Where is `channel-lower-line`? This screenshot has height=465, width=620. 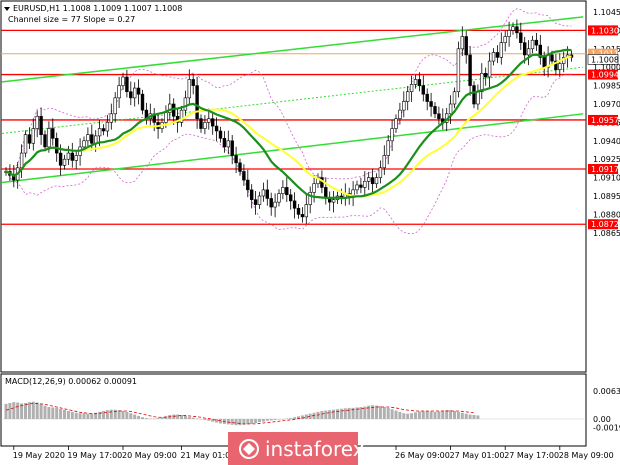 channel-lower-line is located at coordinates (292, 148).